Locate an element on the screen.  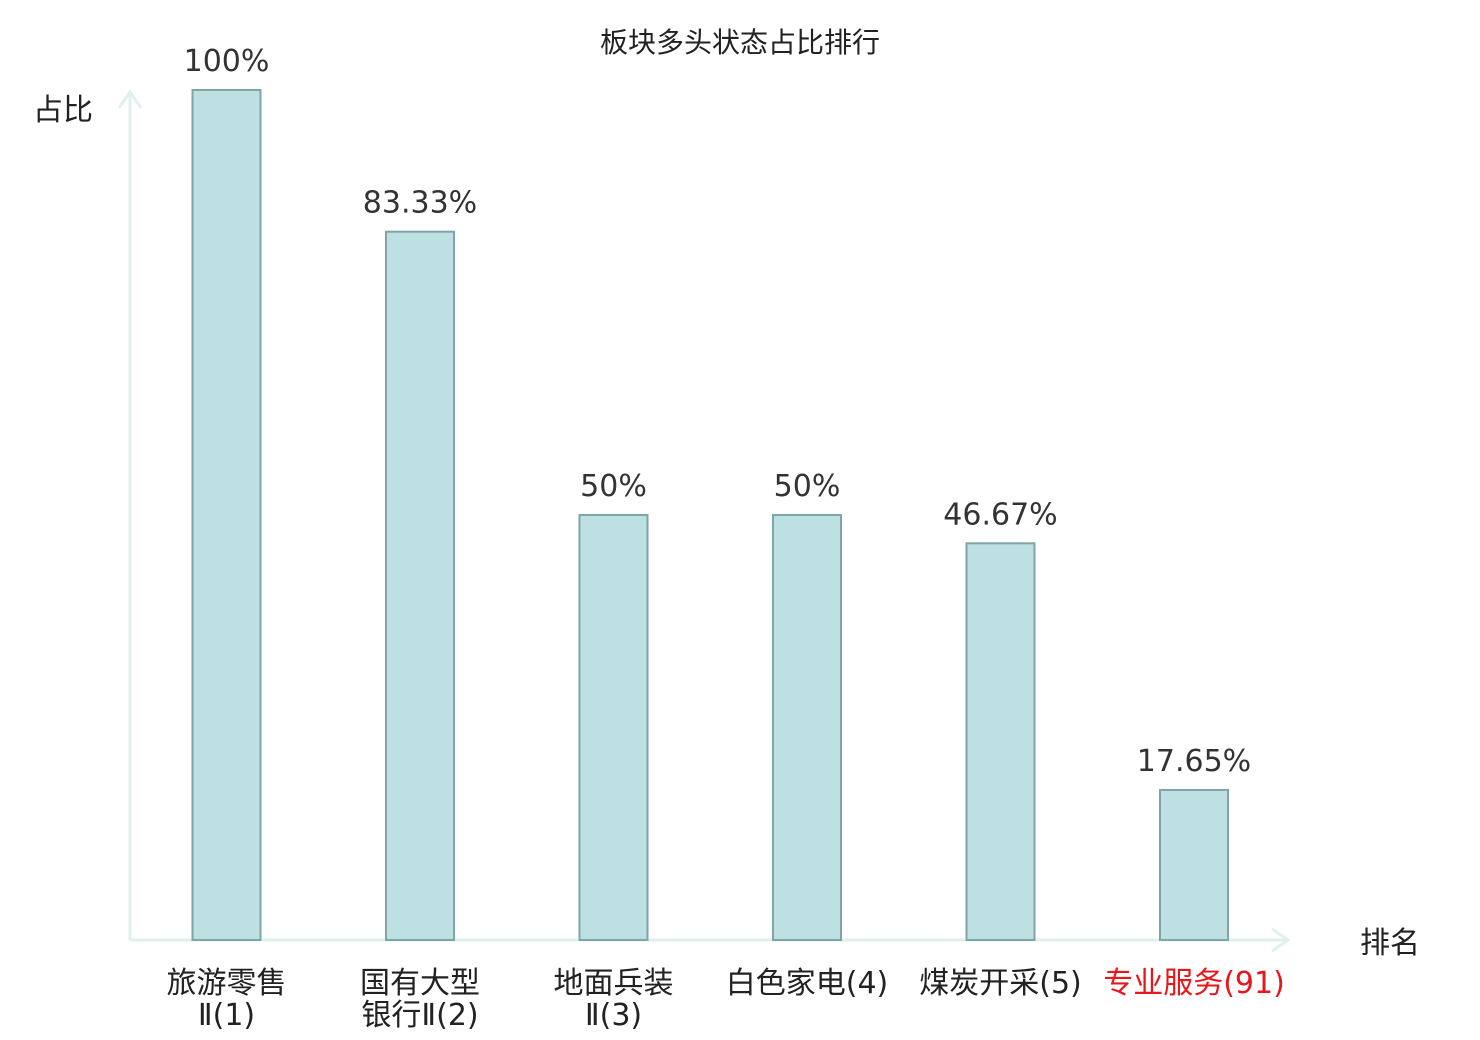
tick-label-6: 专业服务(91) is located at coordinates (1194, 983).